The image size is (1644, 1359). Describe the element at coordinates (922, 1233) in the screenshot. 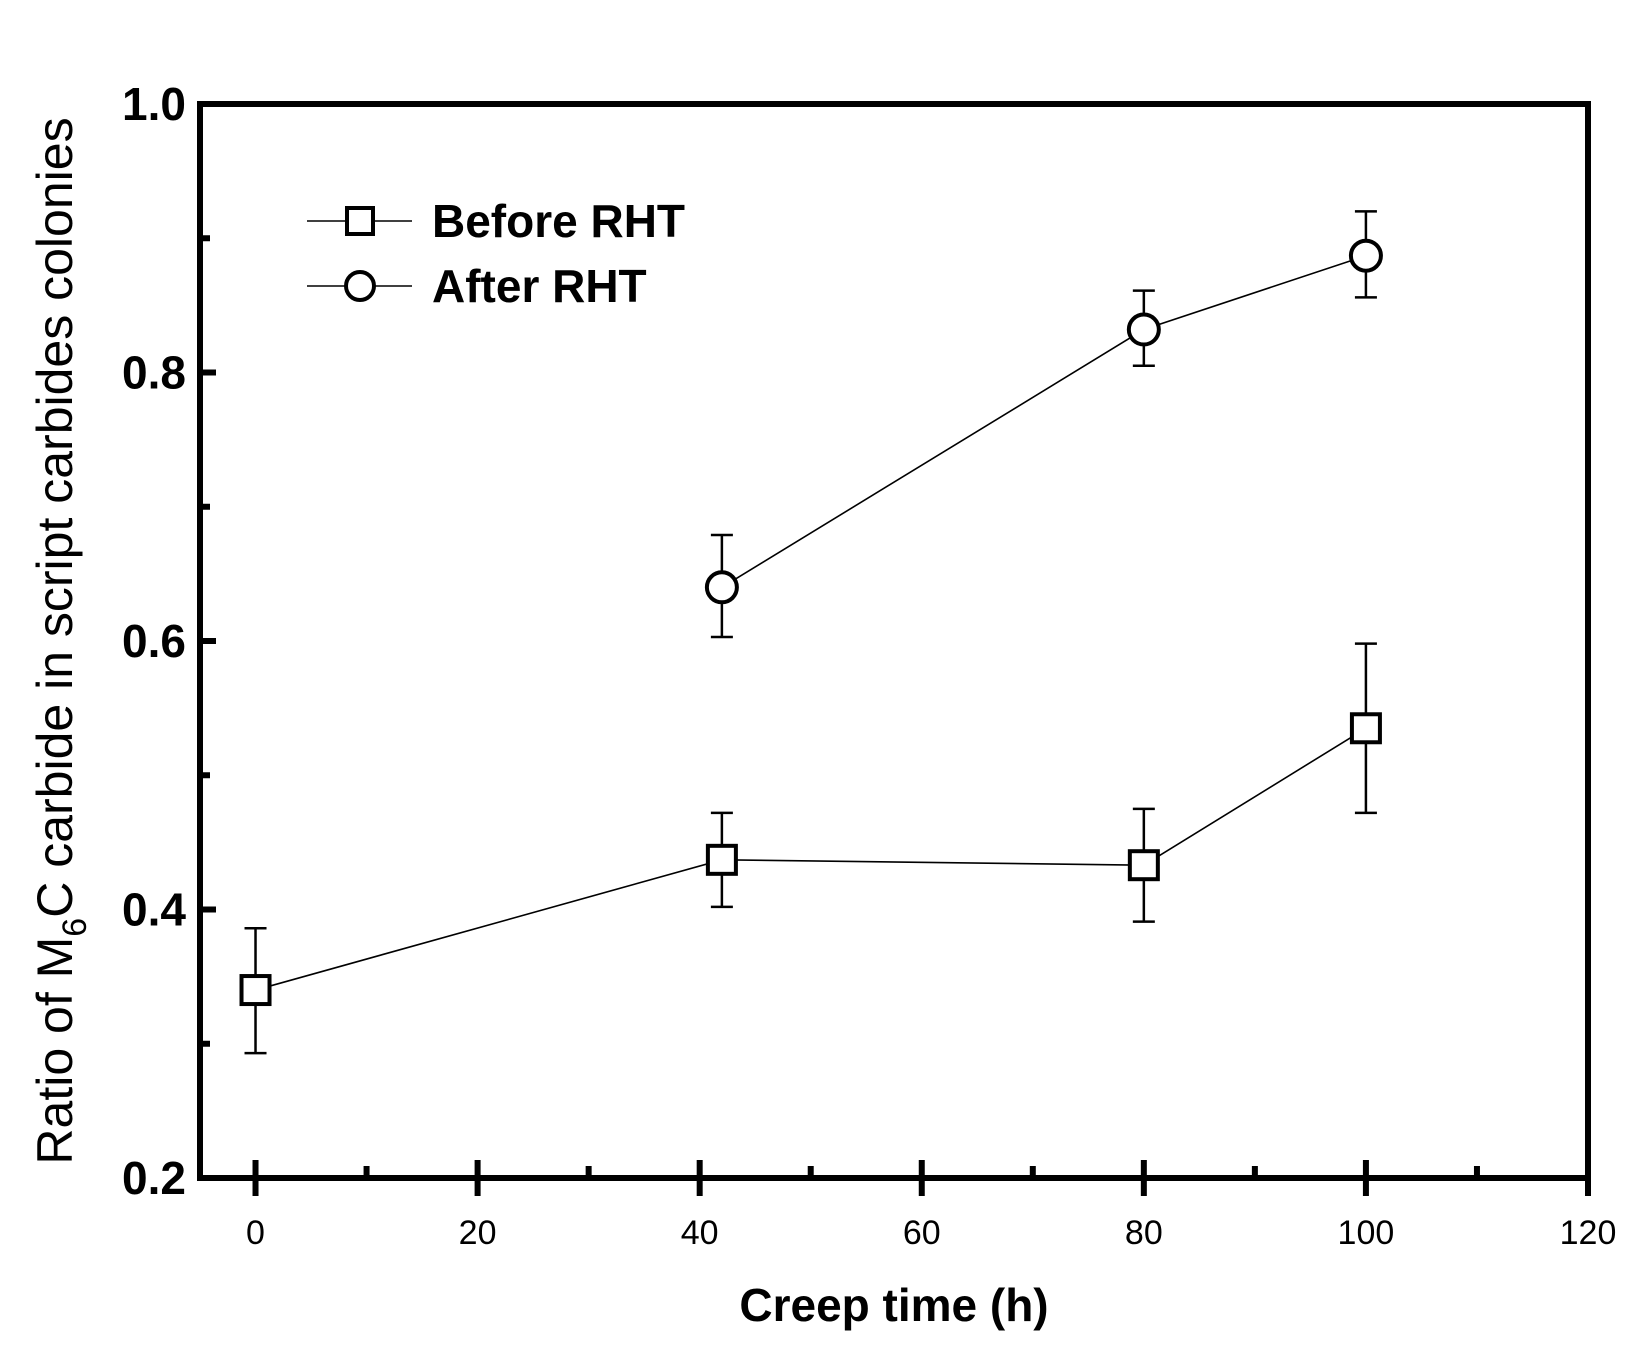

I see `x-tick-label: 60` at that location.